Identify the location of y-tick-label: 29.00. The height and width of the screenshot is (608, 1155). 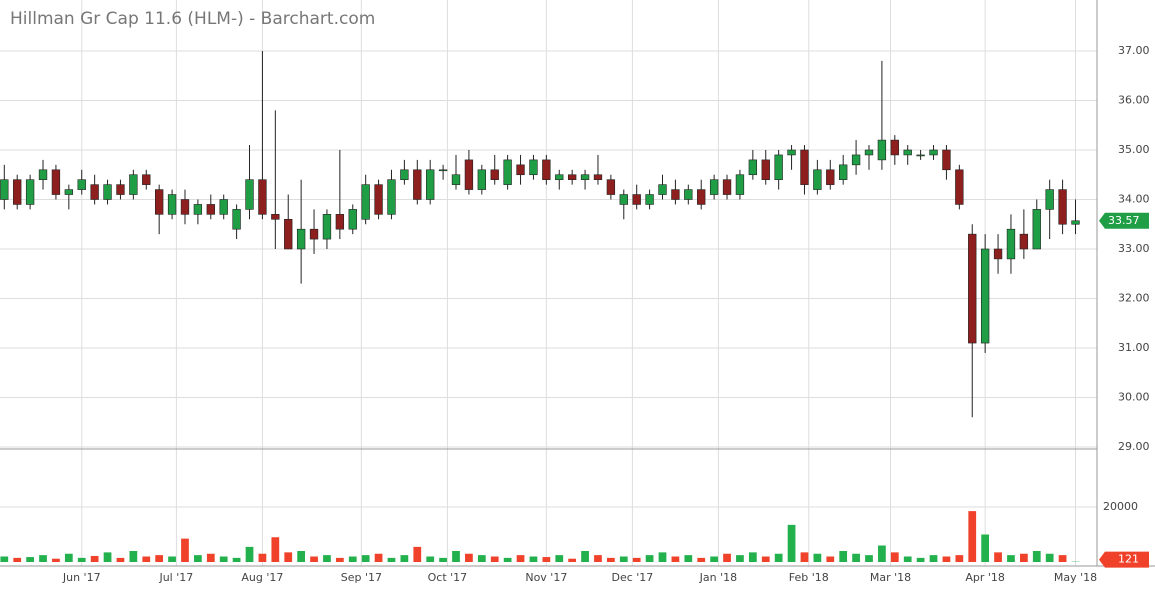
(1134, 446).